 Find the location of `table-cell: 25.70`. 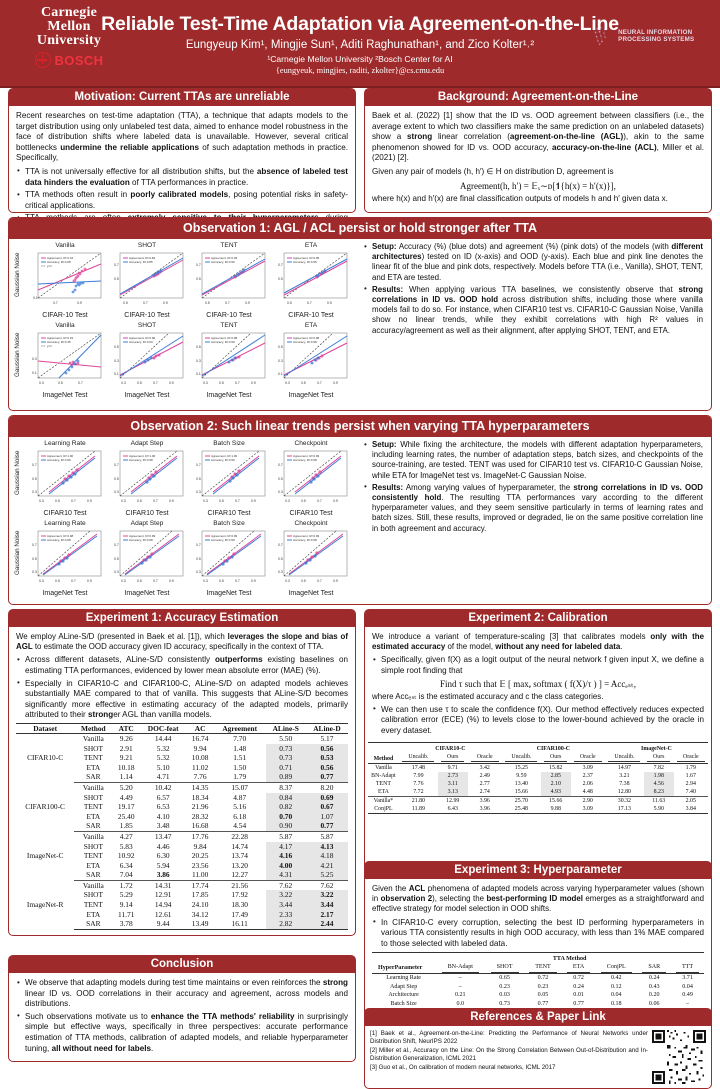

table-cell: 25.70 is located at coordinates (521, 800).